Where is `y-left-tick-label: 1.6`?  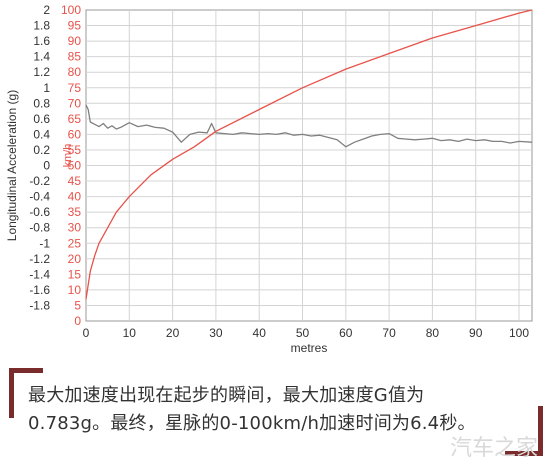
y-left-tick-label: 1.6 is located at coordinates (41, 41).